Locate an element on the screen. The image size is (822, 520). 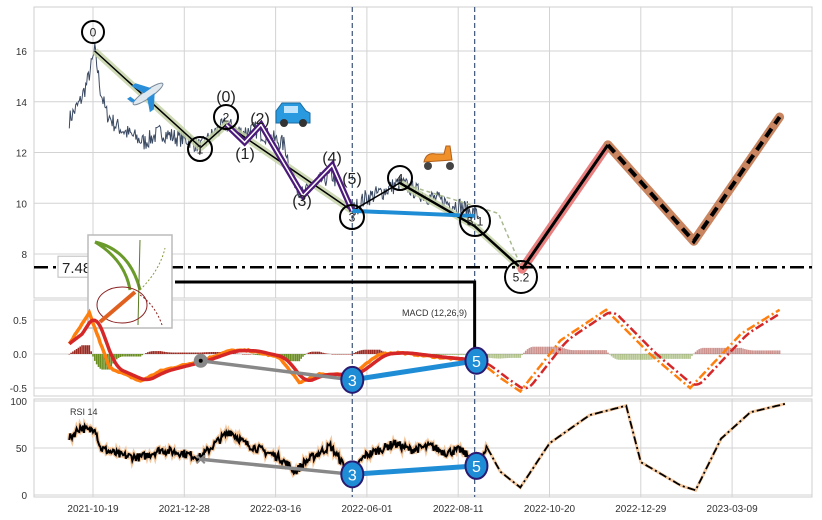
divergence-line is located at coordinates (414, 470).